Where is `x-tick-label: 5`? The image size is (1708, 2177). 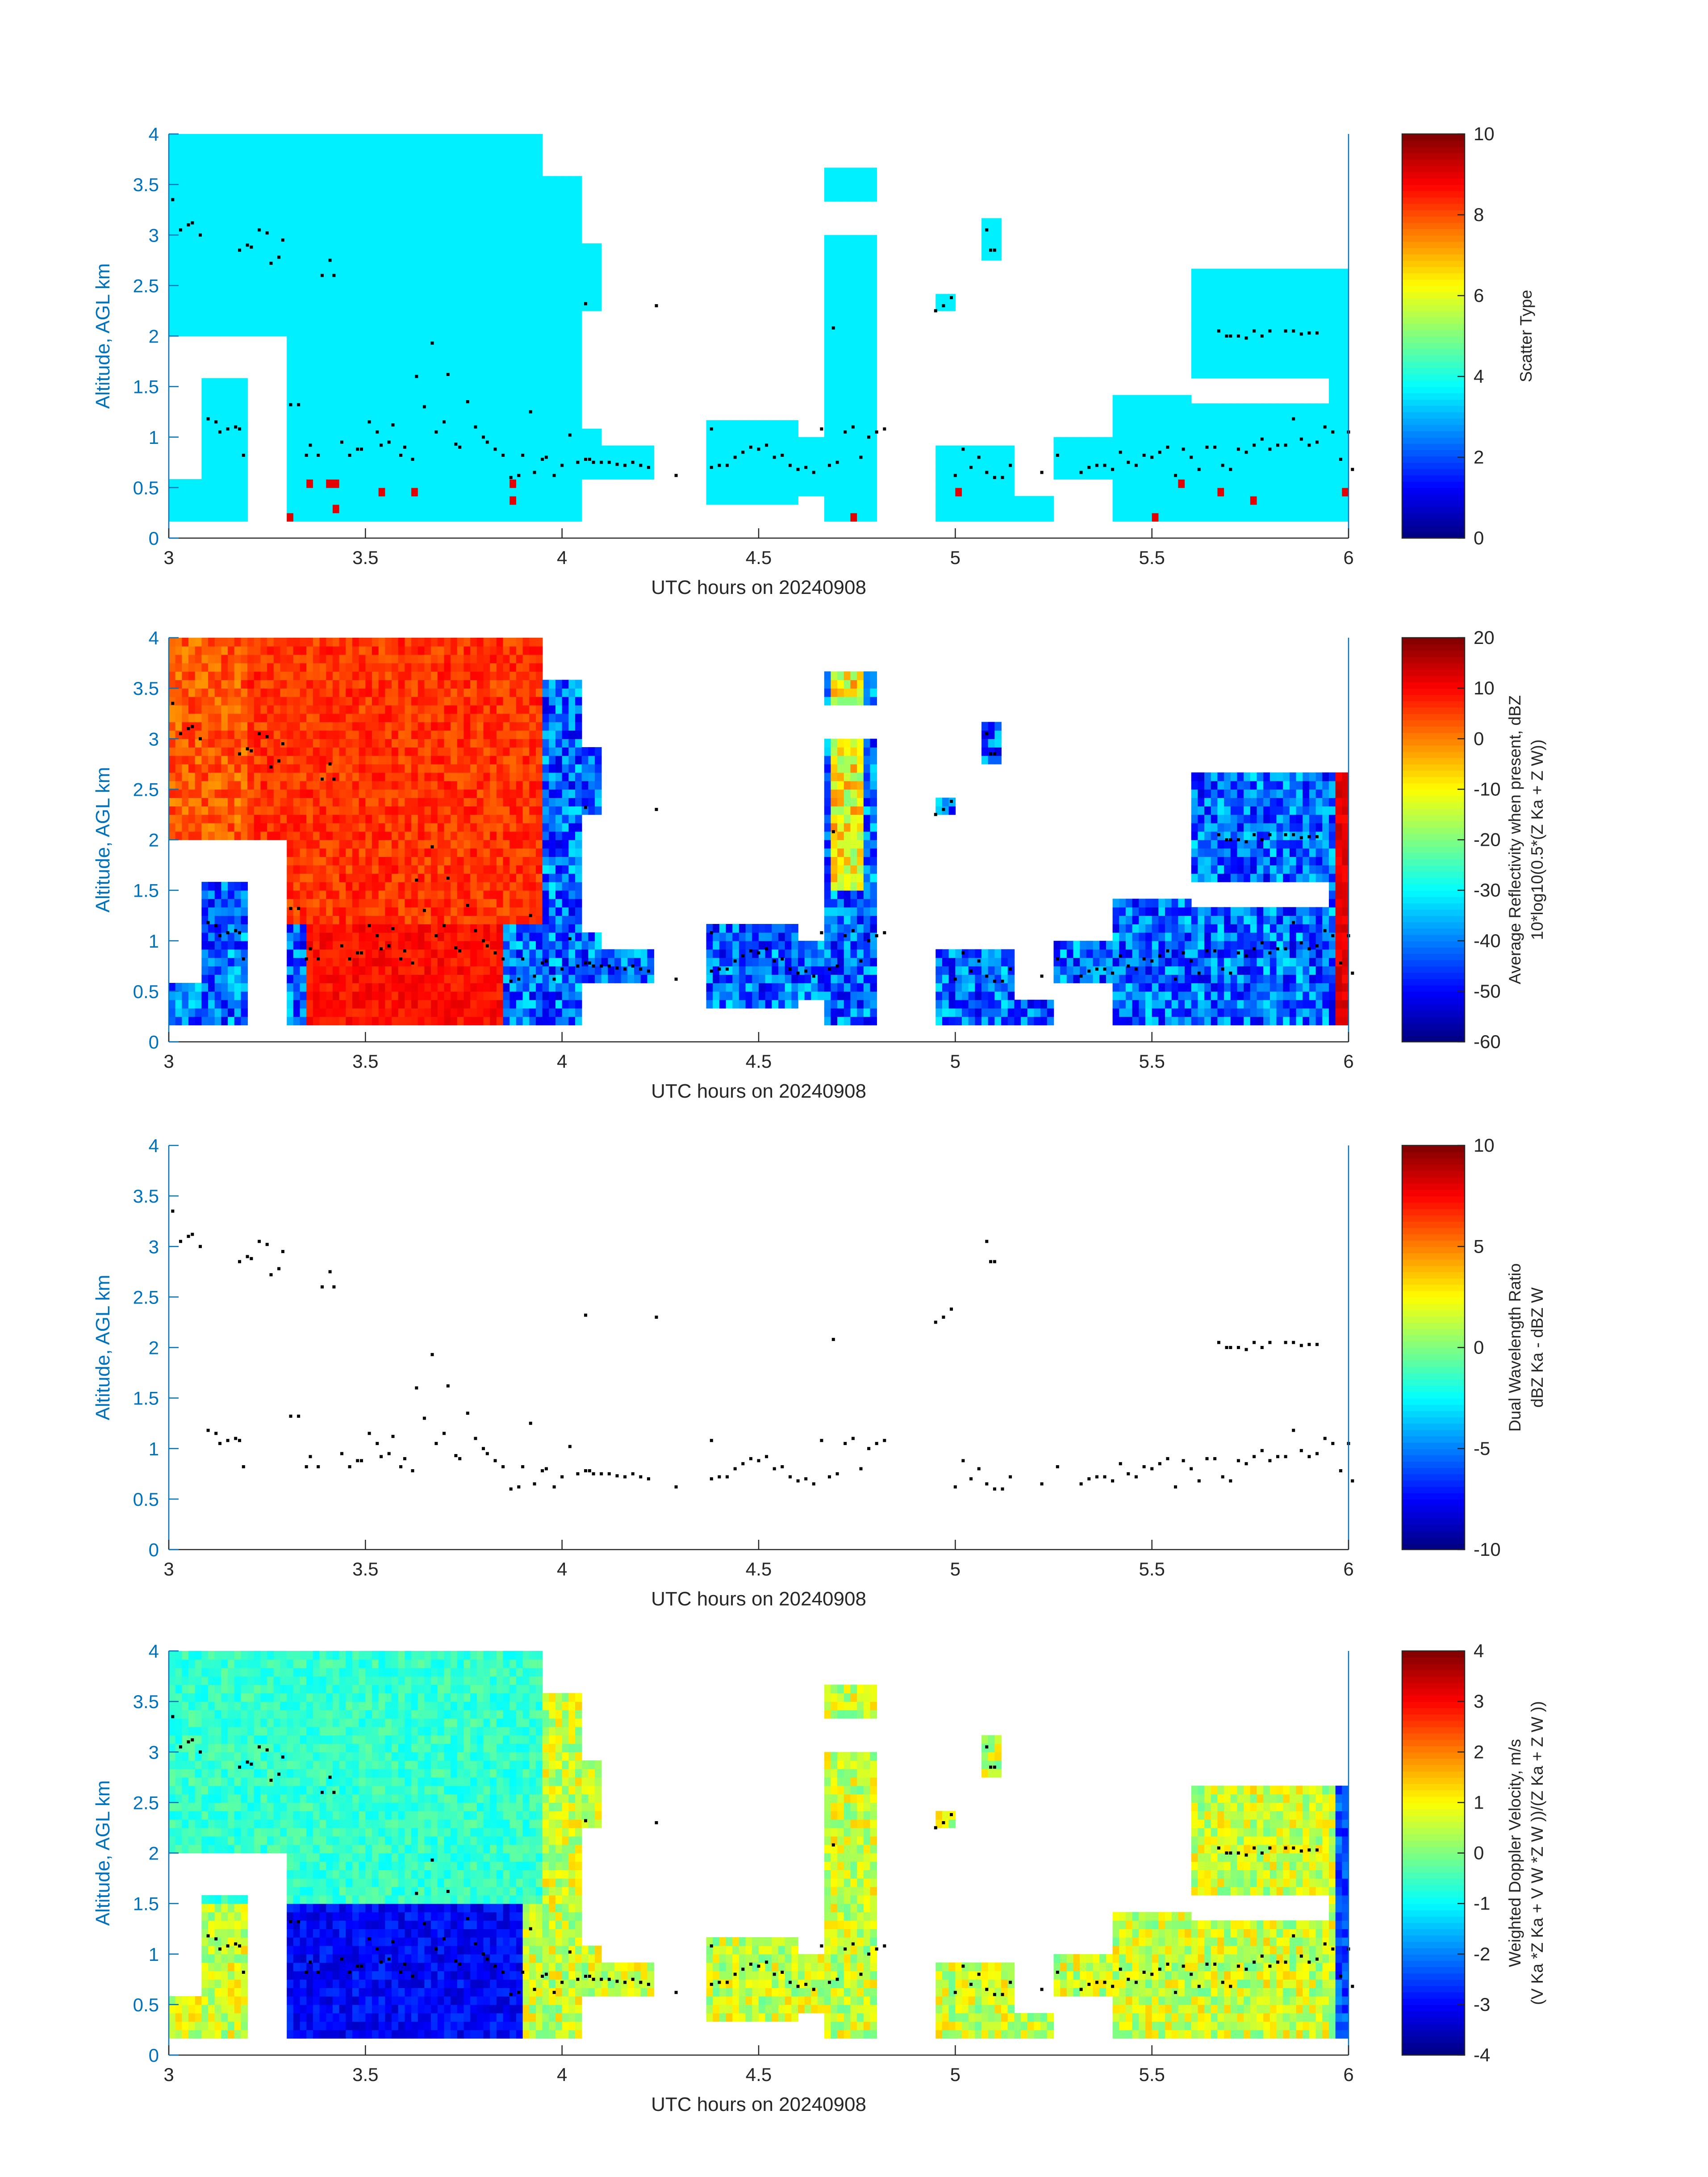 x-tick-label: 5 is located at coordinates (955, 557).